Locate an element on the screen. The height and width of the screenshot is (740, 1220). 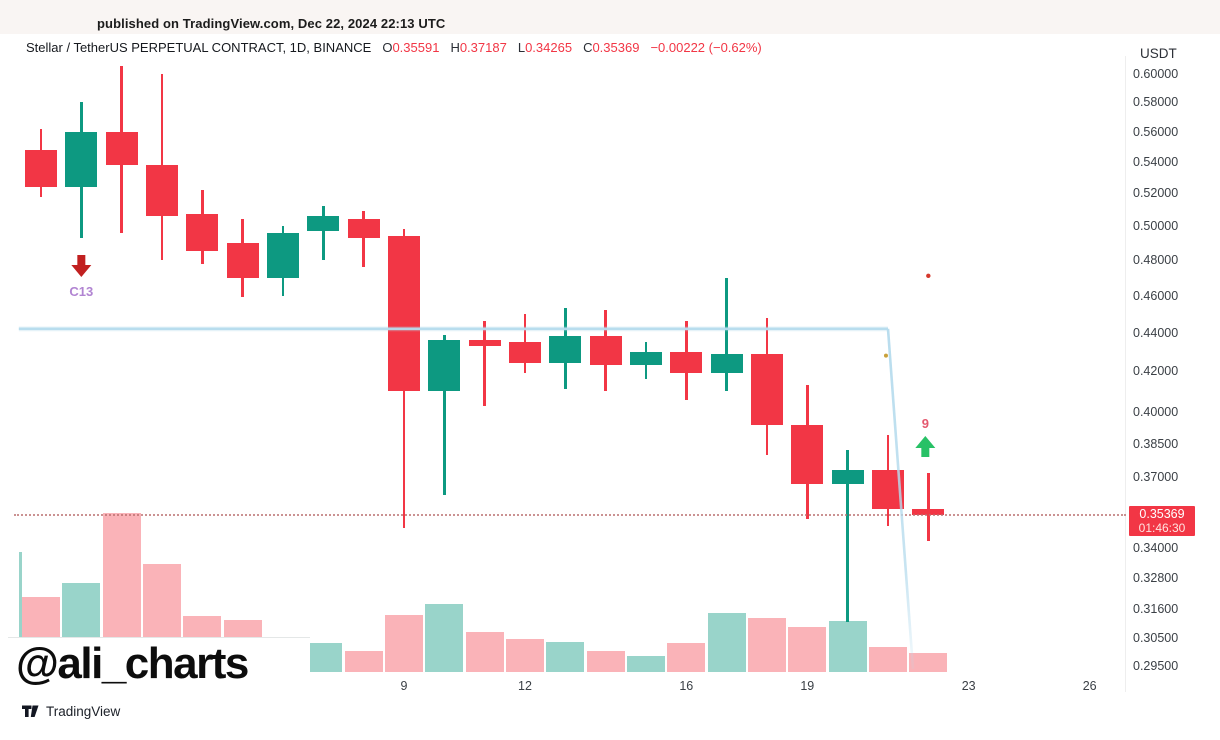
open-value: 0.35591 is located at coordinates (416, 47).